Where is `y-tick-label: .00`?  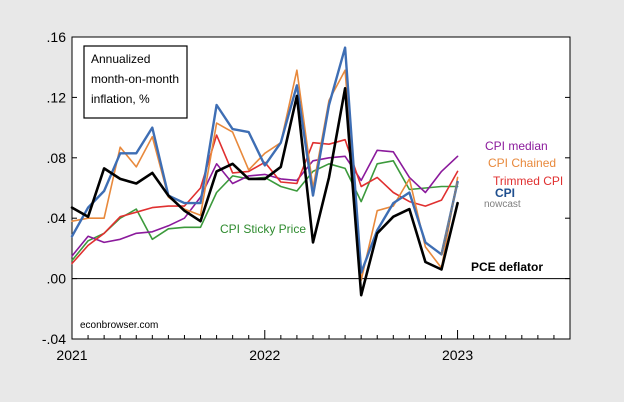 y-tick-label: .00 is located at coordinates (57, 279).